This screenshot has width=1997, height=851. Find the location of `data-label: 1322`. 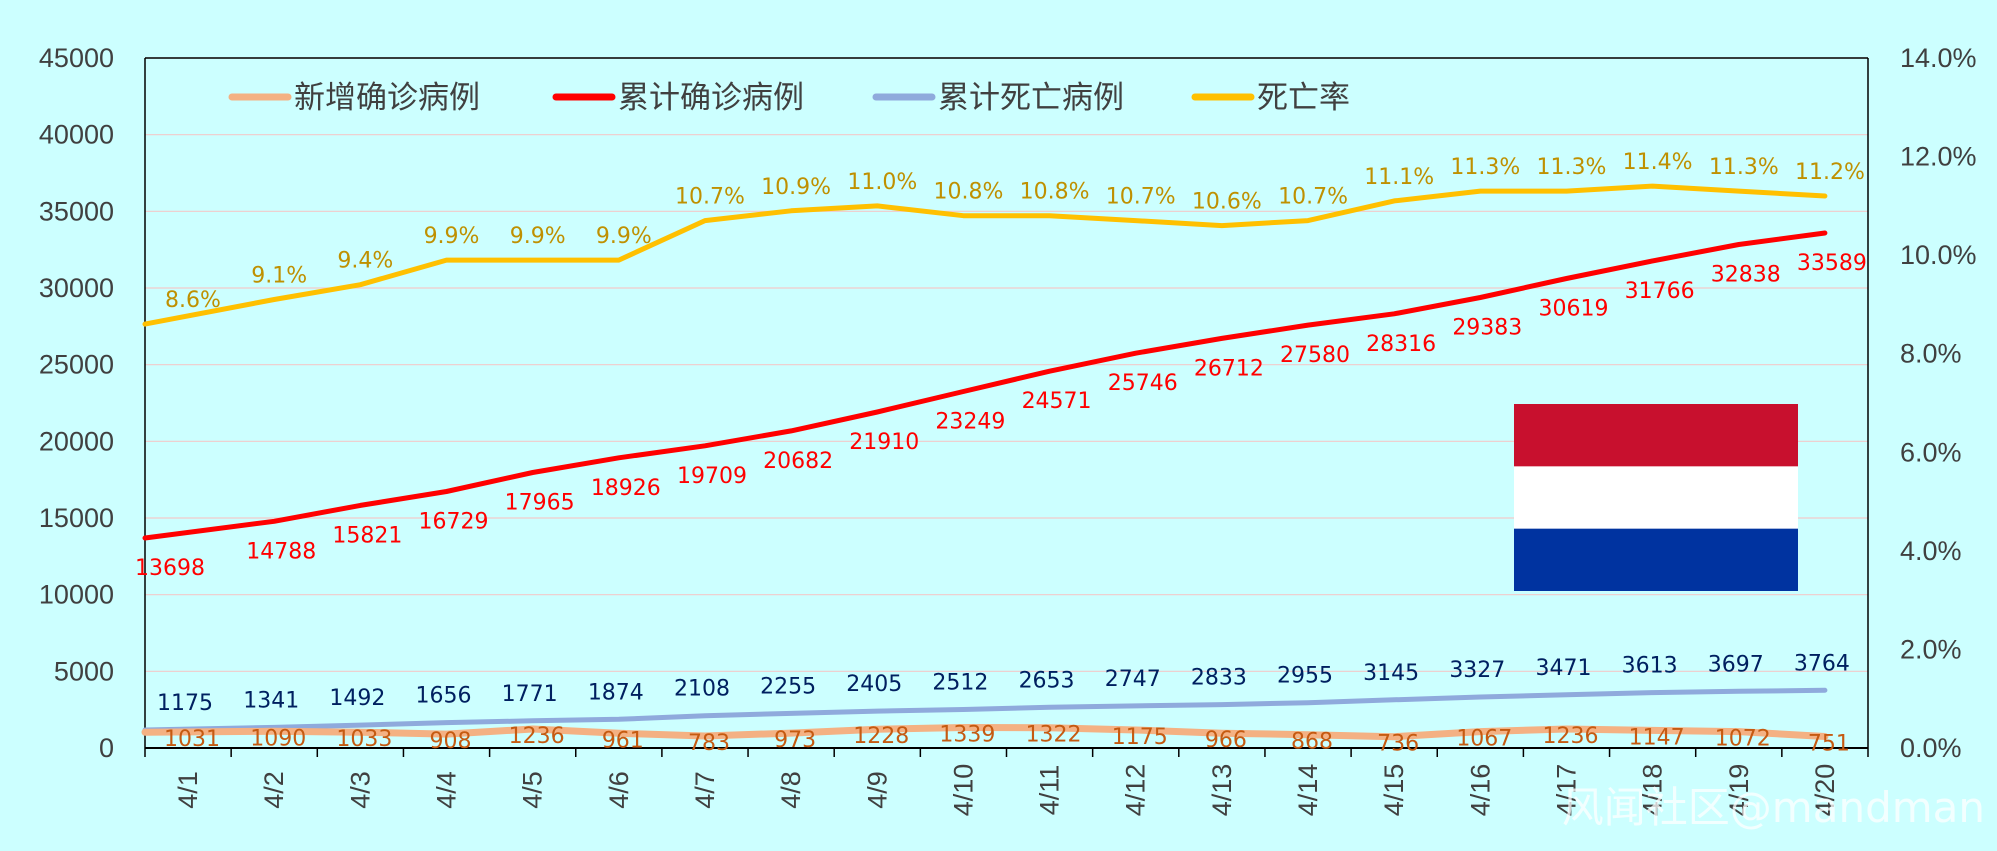

data-label: 1322 is located at coordinates (1054, 735).